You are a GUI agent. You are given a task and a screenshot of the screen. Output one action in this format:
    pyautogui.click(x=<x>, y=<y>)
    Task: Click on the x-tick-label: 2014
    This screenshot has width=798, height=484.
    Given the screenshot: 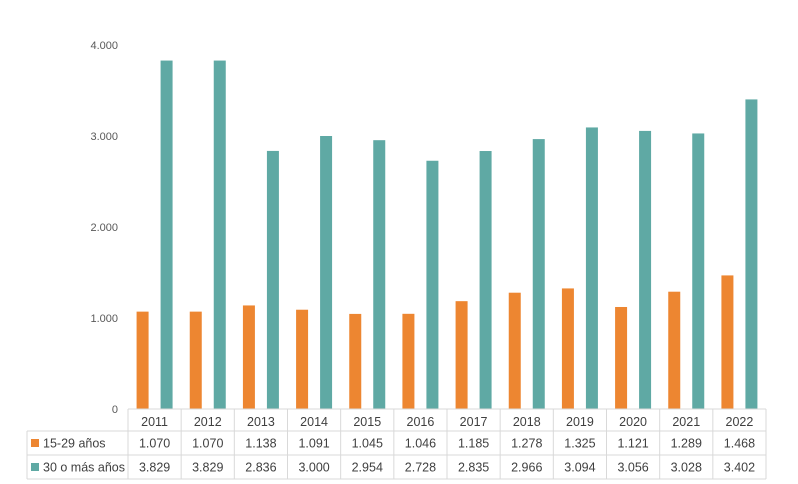 What is the action you would take?
    pyautogui.click(x=314, y=422)
    